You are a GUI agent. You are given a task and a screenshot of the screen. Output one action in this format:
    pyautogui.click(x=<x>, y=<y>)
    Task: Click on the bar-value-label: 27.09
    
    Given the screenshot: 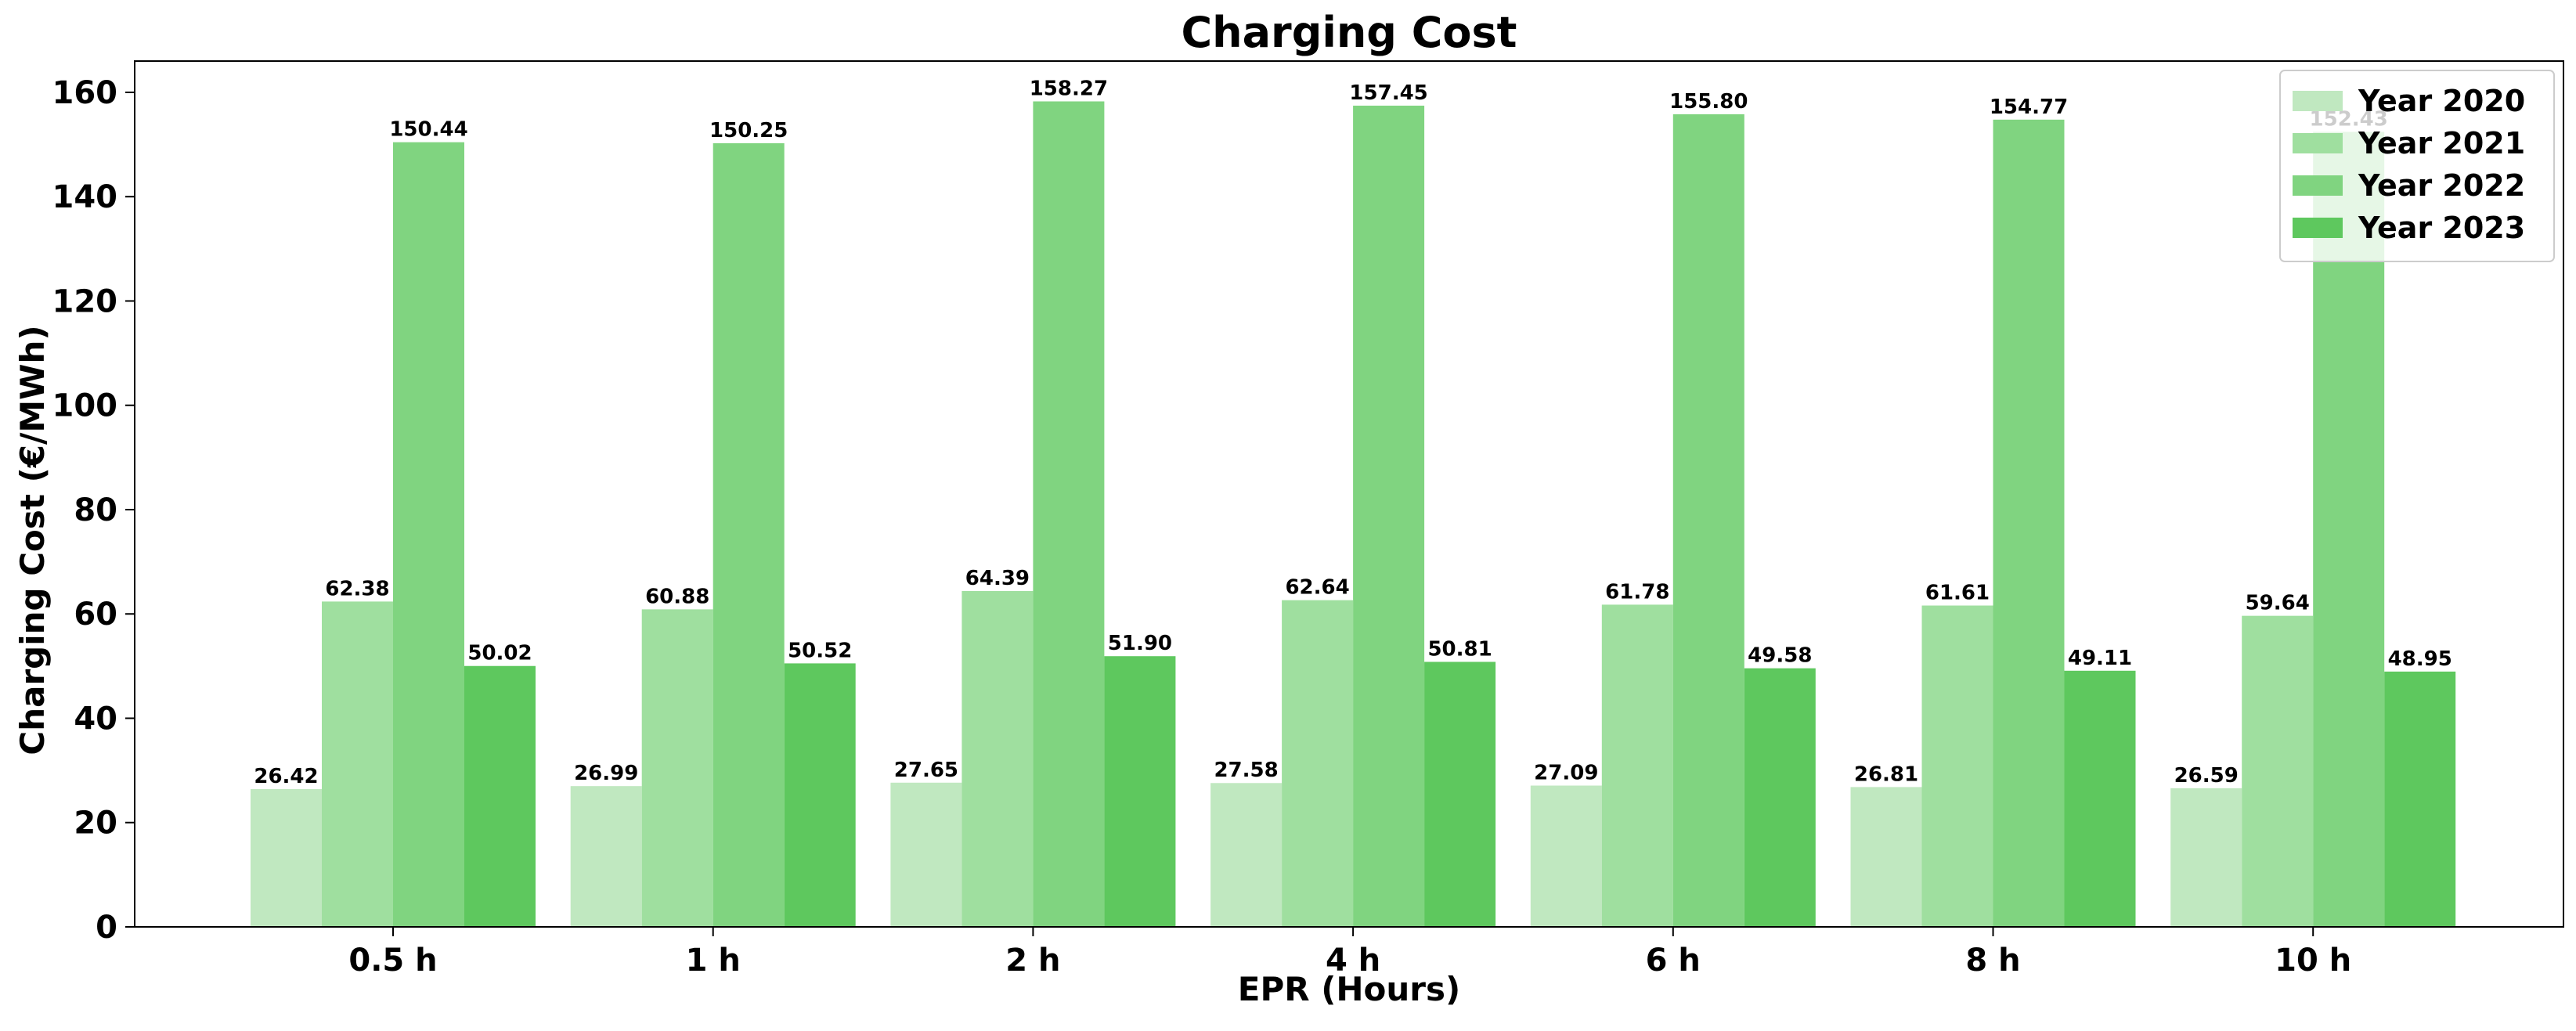 What is the action you would take?
    pyautogui.click(x=1566, y=773)
    